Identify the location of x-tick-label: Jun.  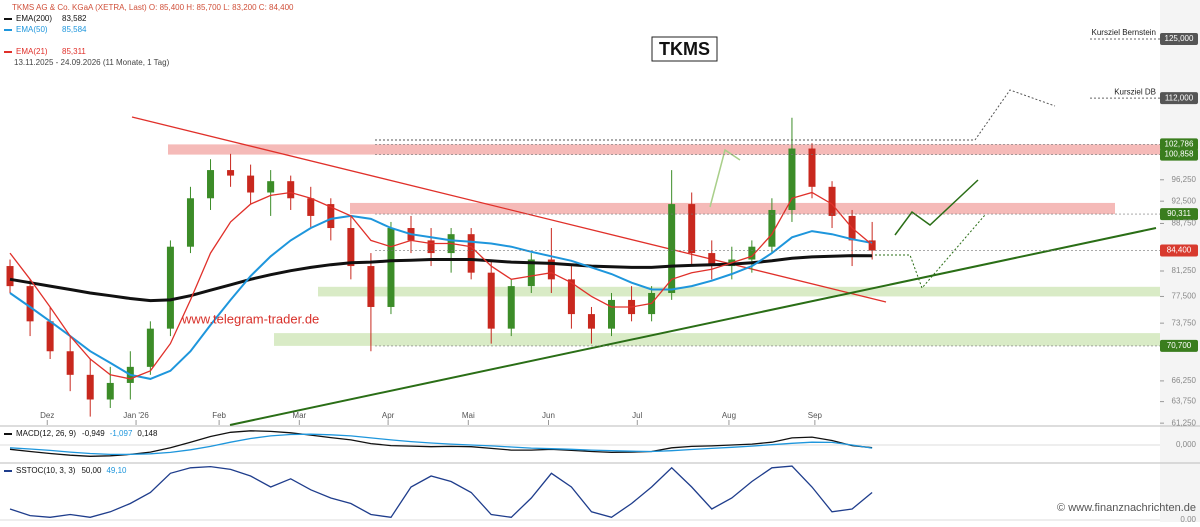
(548, 415).